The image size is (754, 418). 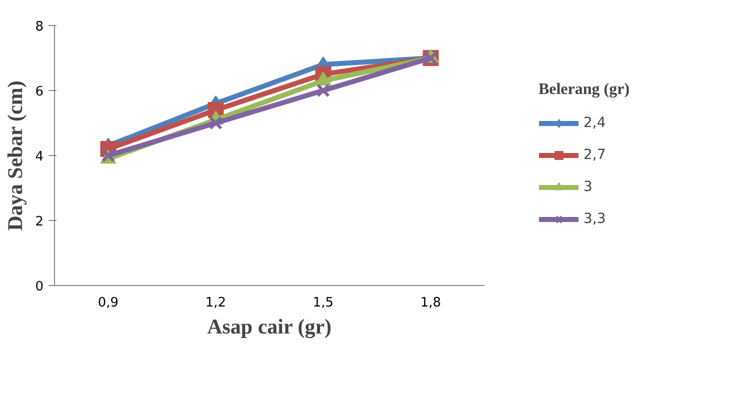 What do you see at coordinates (108, 303) in the screenshot?
I see `x-tick-label: 0,9` at bounding box center [108, 303].